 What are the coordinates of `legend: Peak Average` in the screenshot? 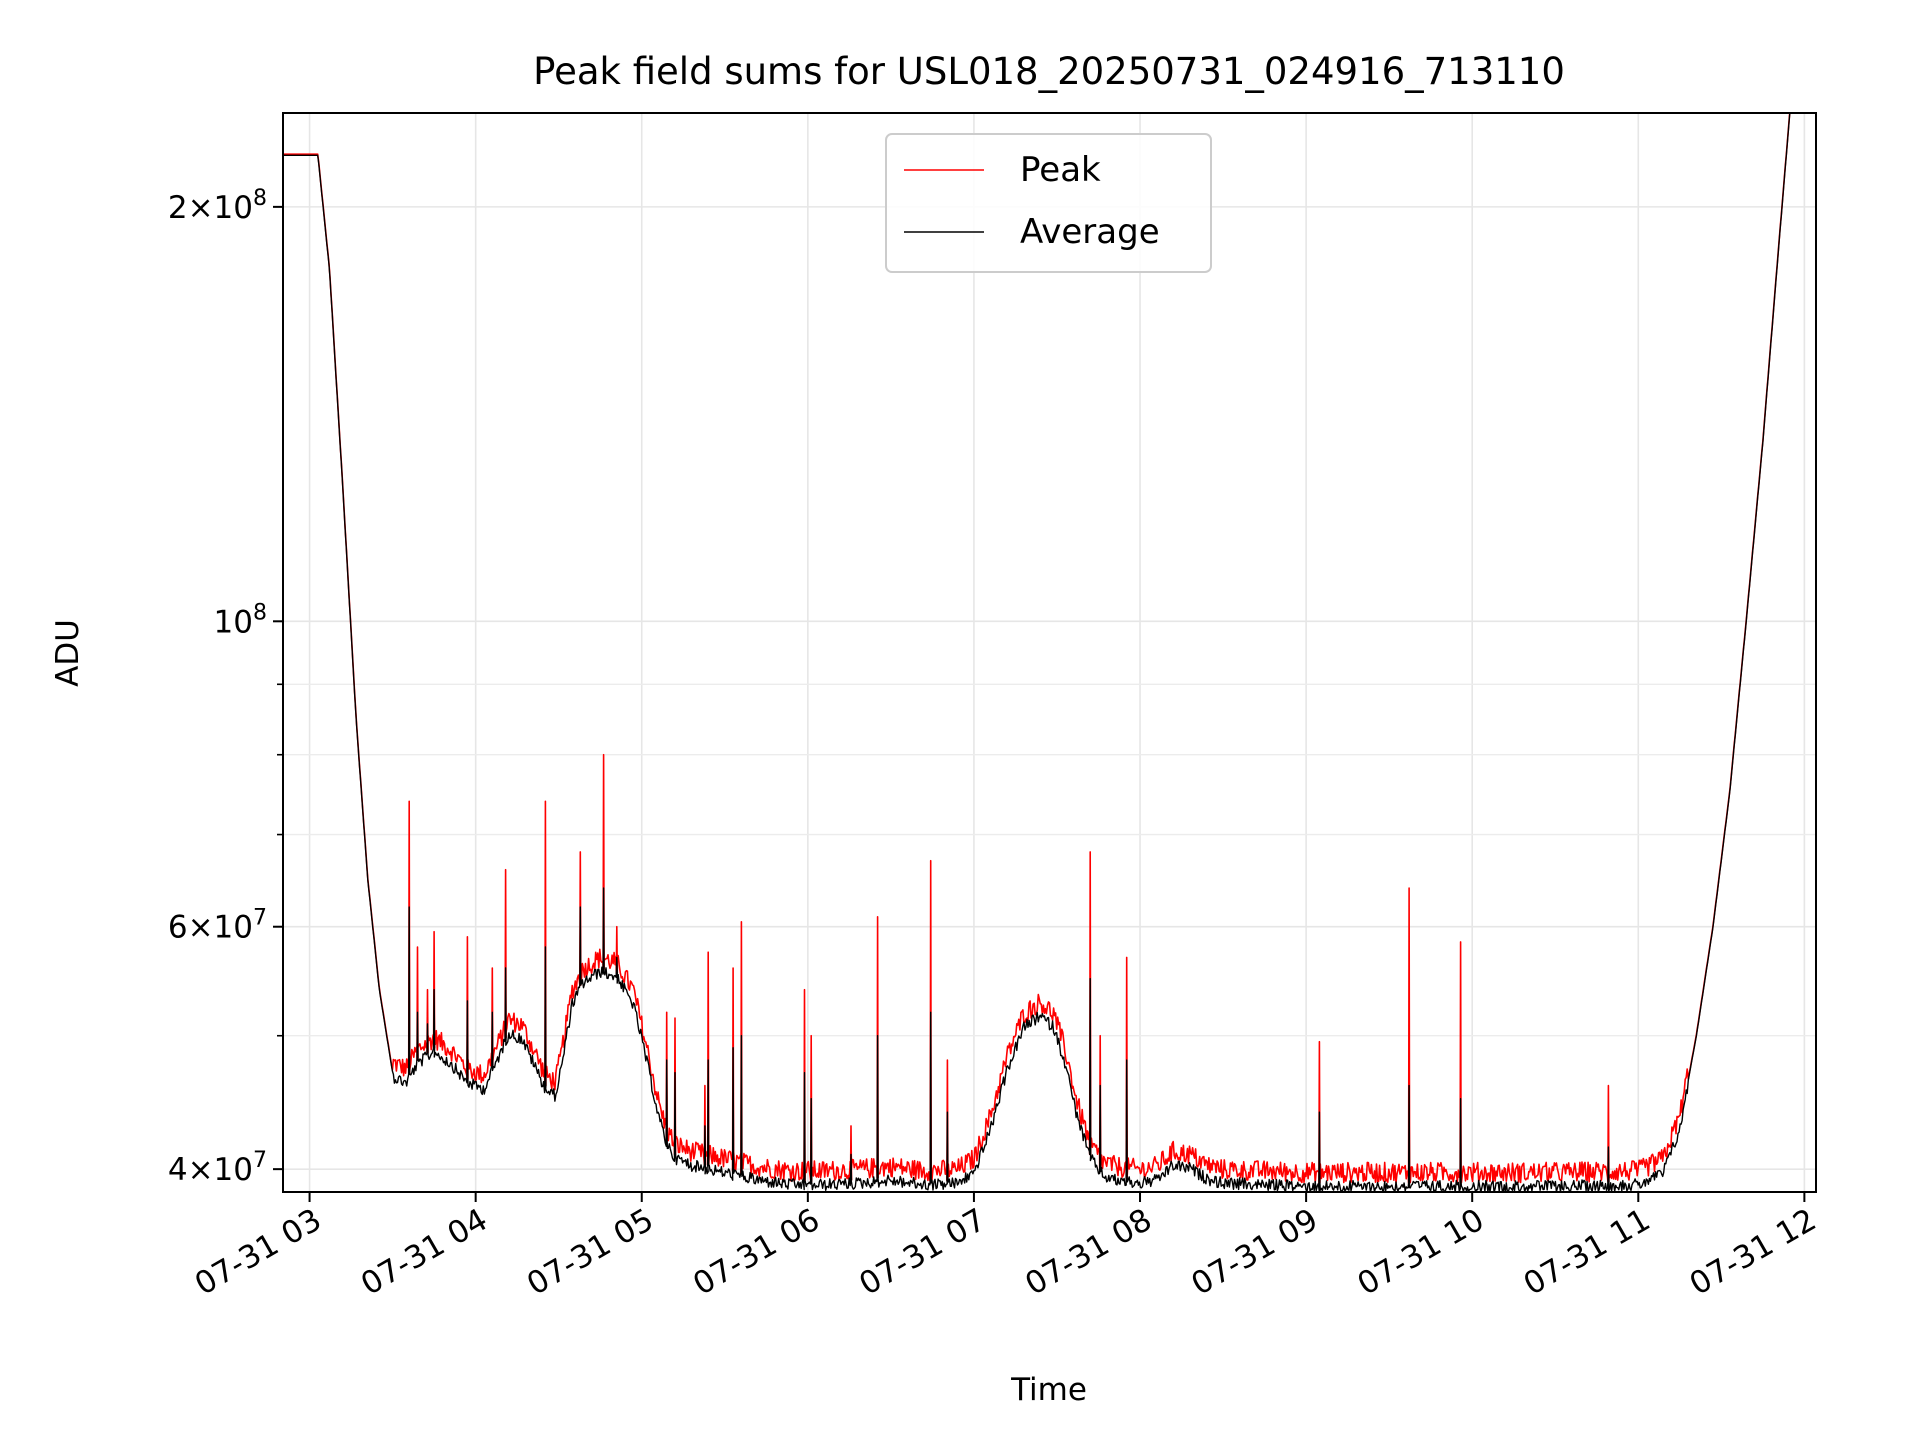 It's located at (1048, 203).